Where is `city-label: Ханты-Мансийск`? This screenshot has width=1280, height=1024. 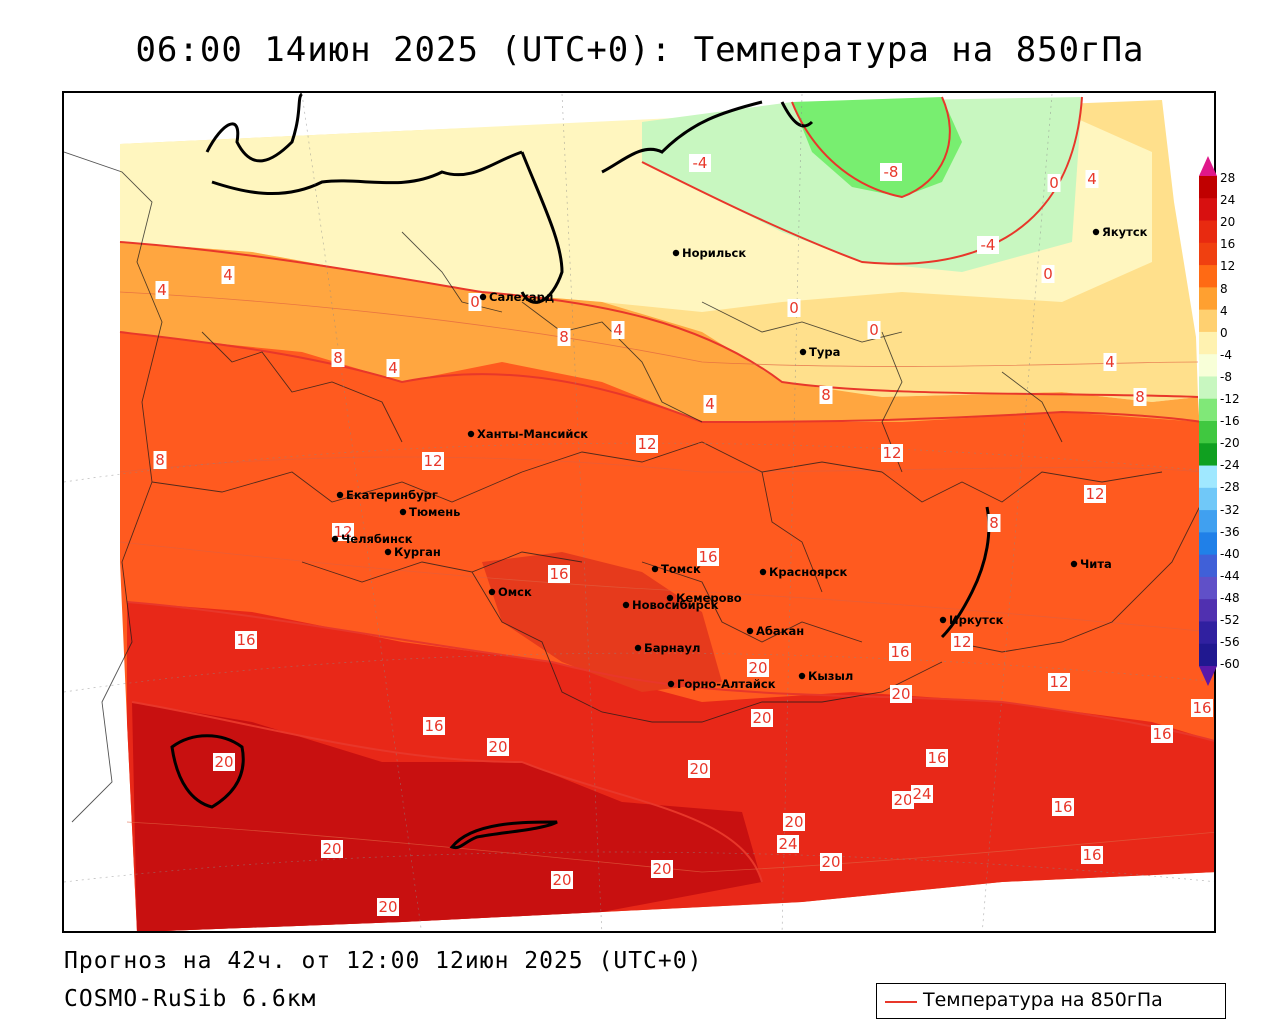 city-label: Ханты-Мансийск is located at coordinates (532, 434).